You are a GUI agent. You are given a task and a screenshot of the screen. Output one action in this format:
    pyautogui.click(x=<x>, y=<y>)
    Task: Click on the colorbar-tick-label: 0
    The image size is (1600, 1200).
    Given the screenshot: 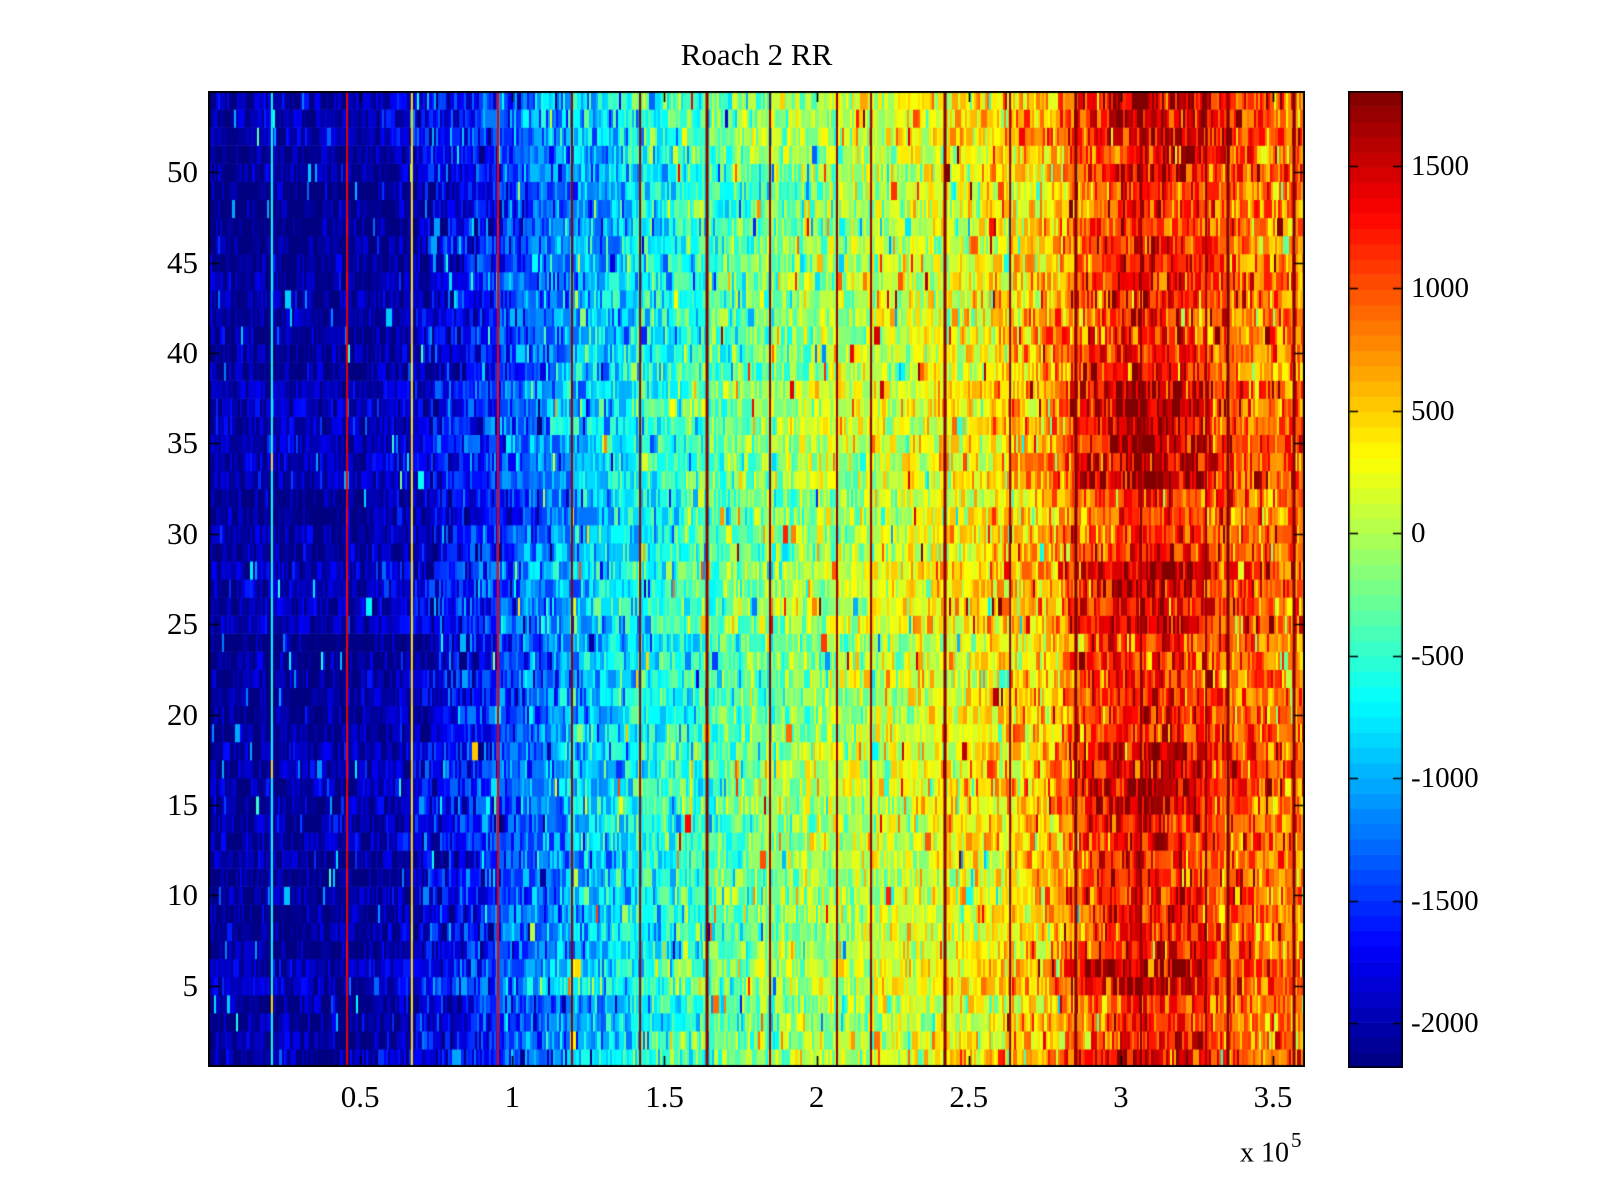 What is the action you would take?
    pyautogui.click(x=1418, y=533)
    